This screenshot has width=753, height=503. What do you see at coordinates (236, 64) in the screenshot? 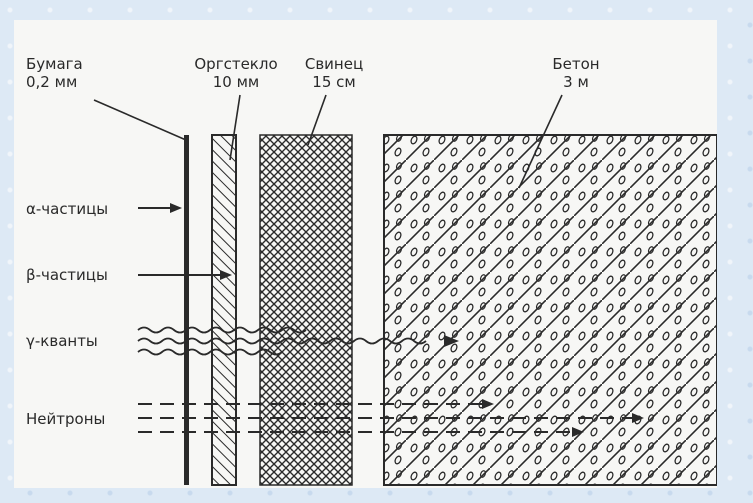
I see `plexiglass-name: Оргстекло` at bounding box center [236, 64].